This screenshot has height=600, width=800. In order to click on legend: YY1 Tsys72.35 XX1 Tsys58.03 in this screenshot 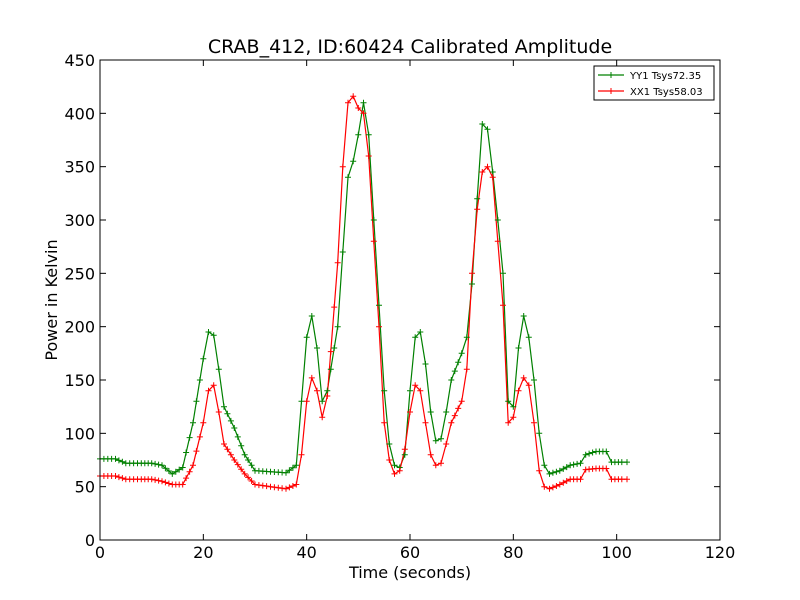, I will do `click(654, 83)`.